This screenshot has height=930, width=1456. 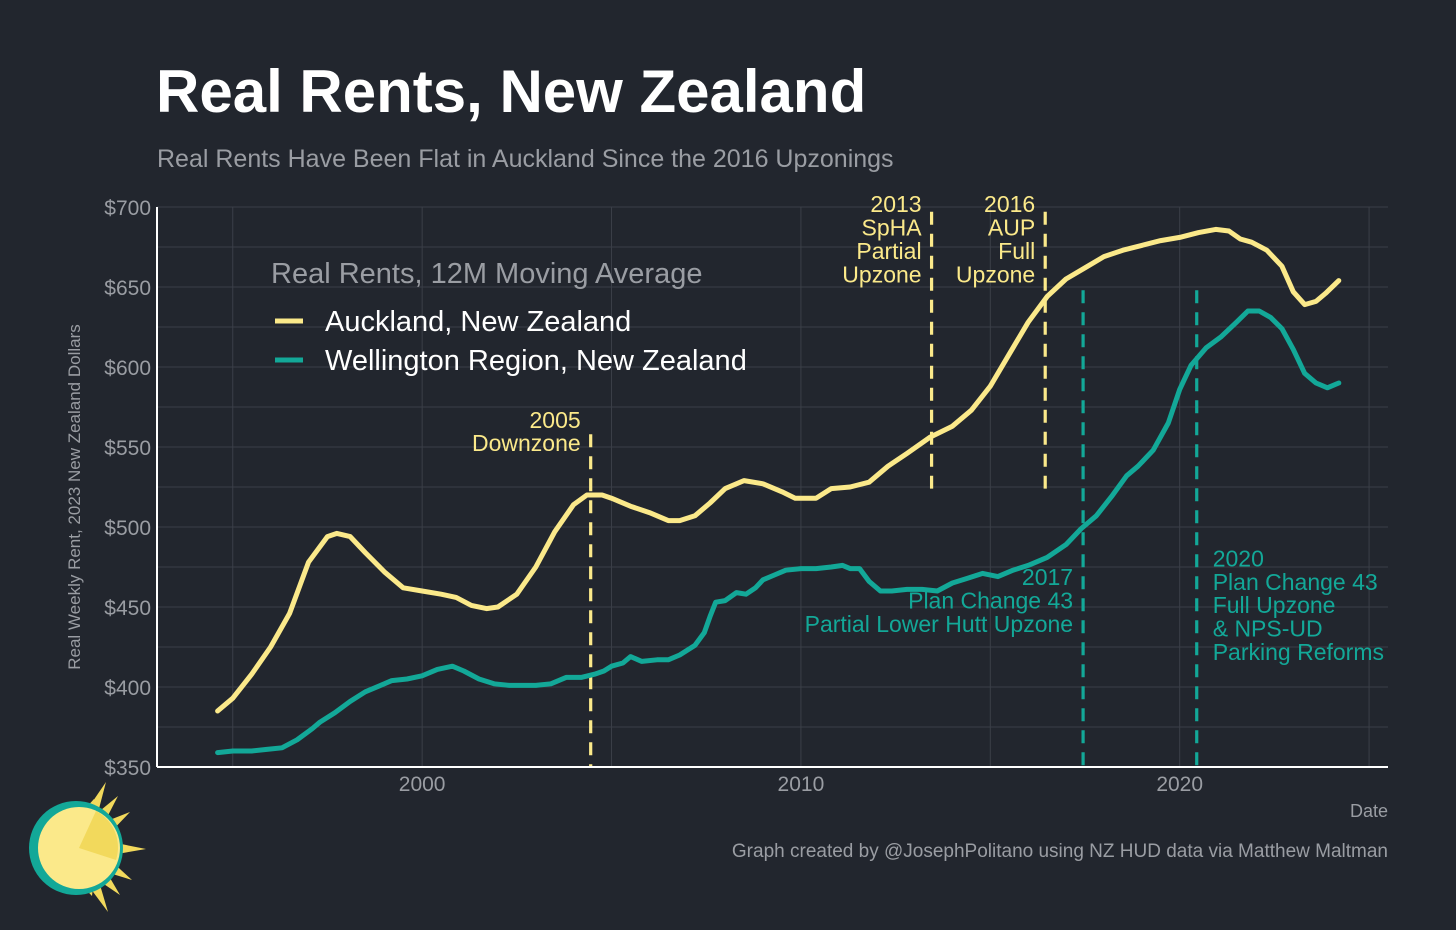 What do you see at coordinates (1274, 605) in the screenshot?
I see `annotation-label: Full Upzone` at bounding box center [1274, 605].